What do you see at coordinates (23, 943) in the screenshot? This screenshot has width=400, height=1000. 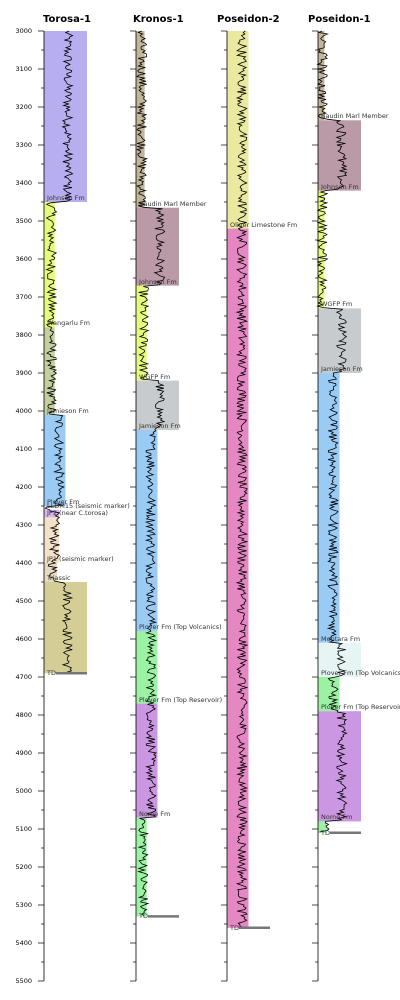 I see `depth-tick-label: 5400` at bounding box center [23, 943].